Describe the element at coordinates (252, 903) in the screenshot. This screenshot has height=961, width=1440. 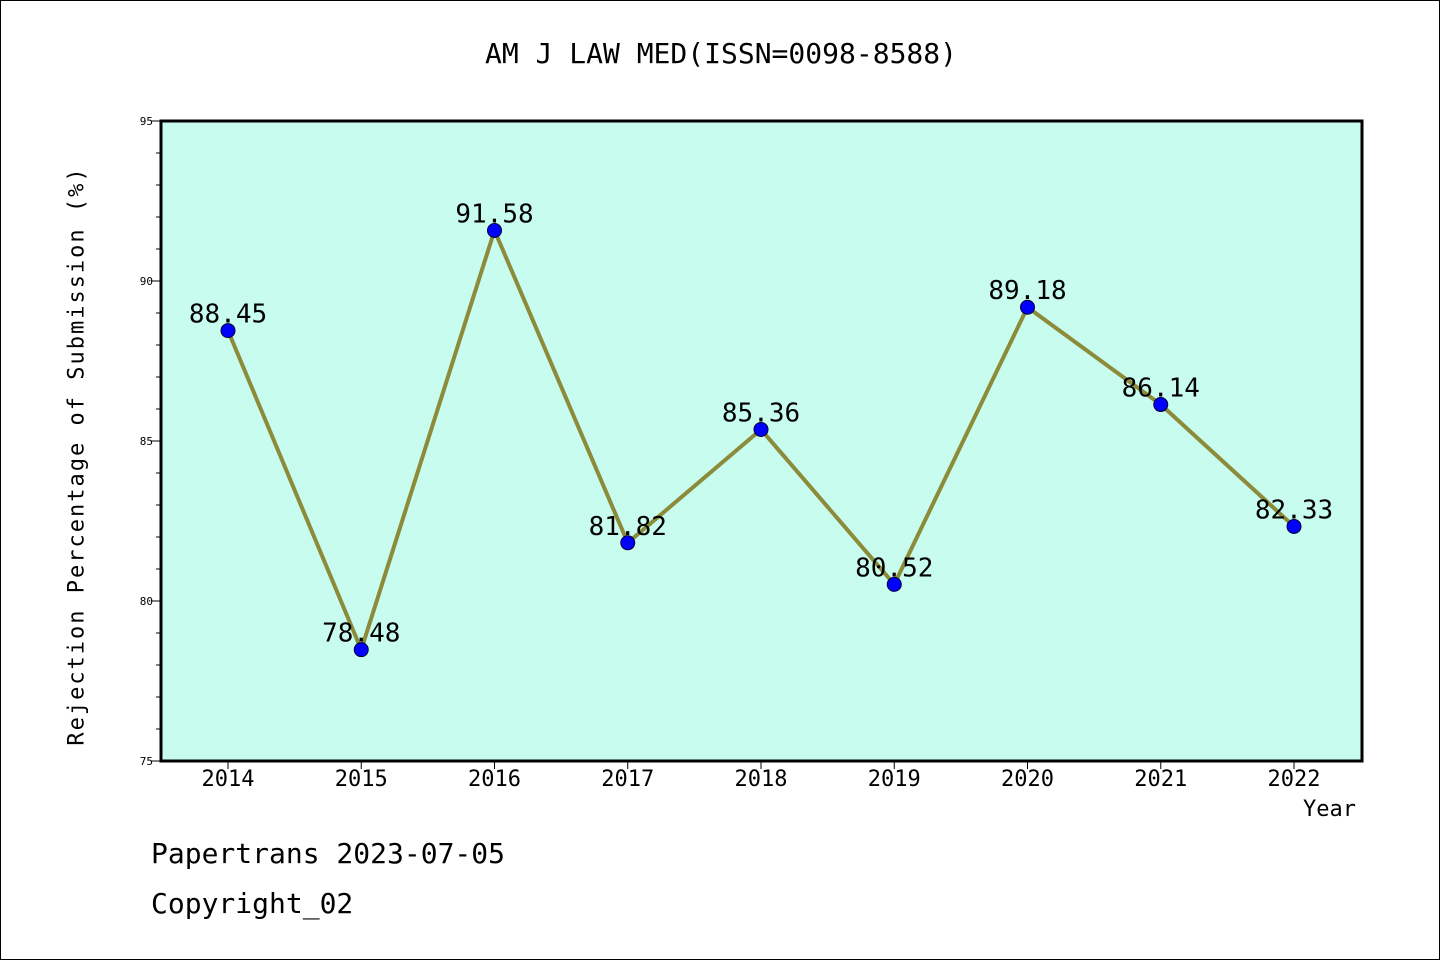
I see `footer-copyright: Copyright_02` at that location.